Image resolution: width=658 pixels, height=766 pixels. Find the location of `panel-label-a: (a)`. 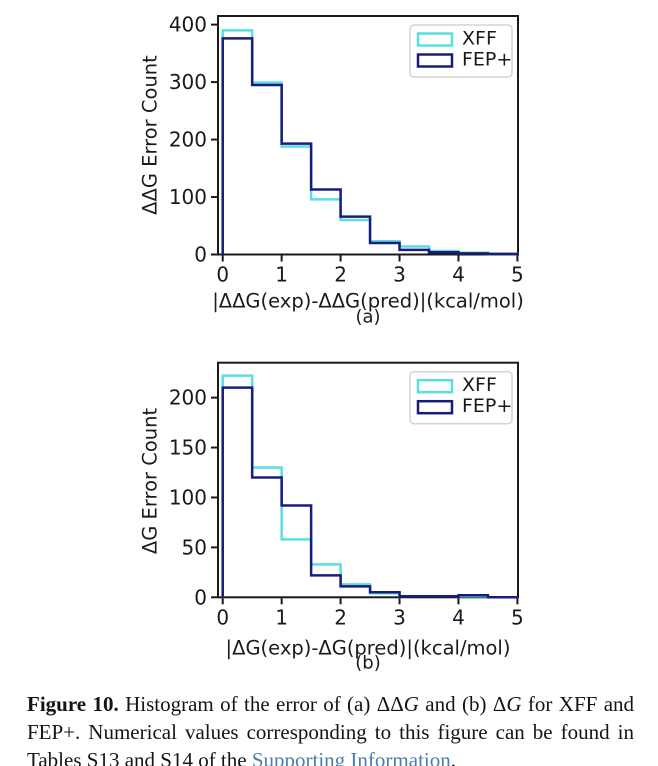

panel-label-a: (a) is located at coordinates (368, 317).